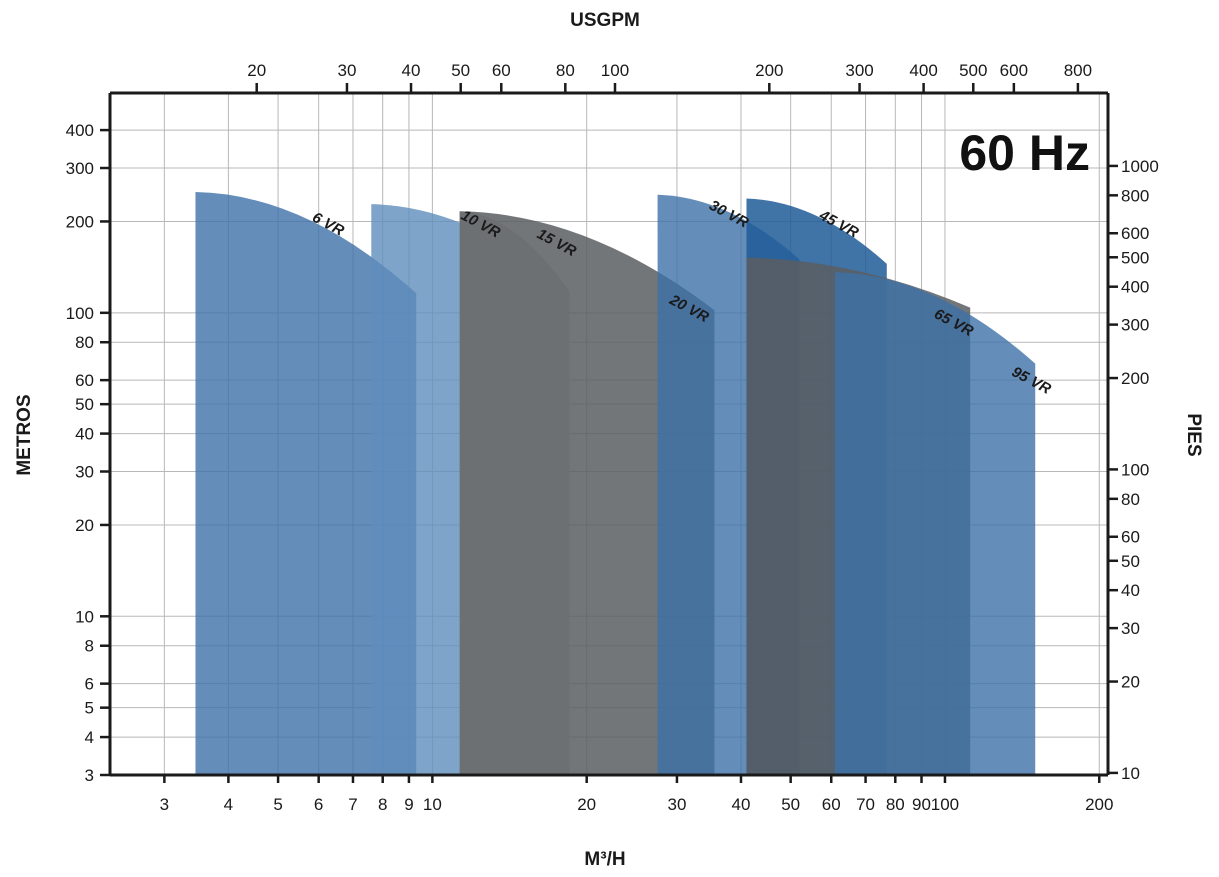 The image size is (1219, 877). I want to click on x-top-tick-label: 500, so click(973, 70).